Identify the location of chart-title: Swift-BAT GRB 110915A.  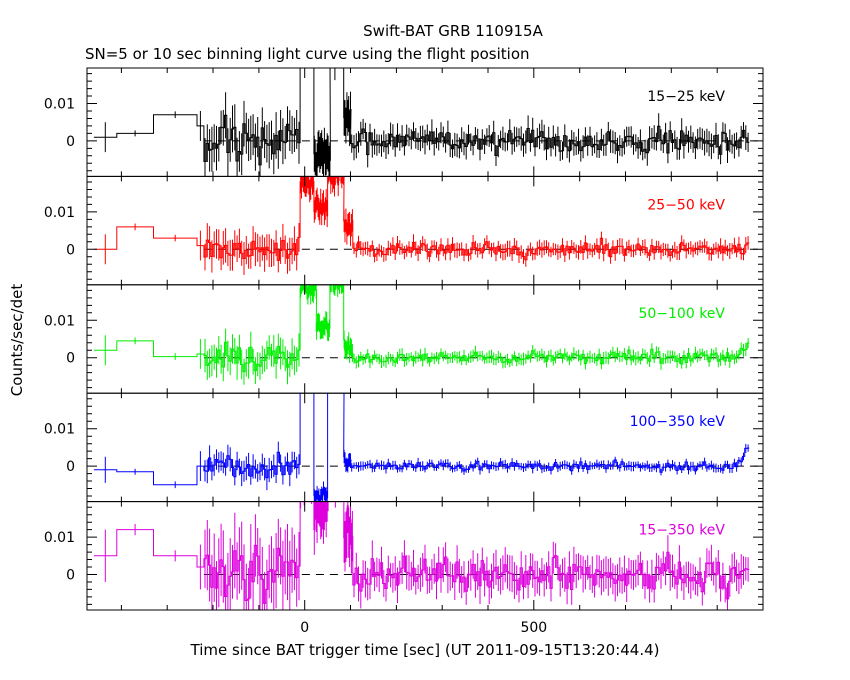
(453, 31).